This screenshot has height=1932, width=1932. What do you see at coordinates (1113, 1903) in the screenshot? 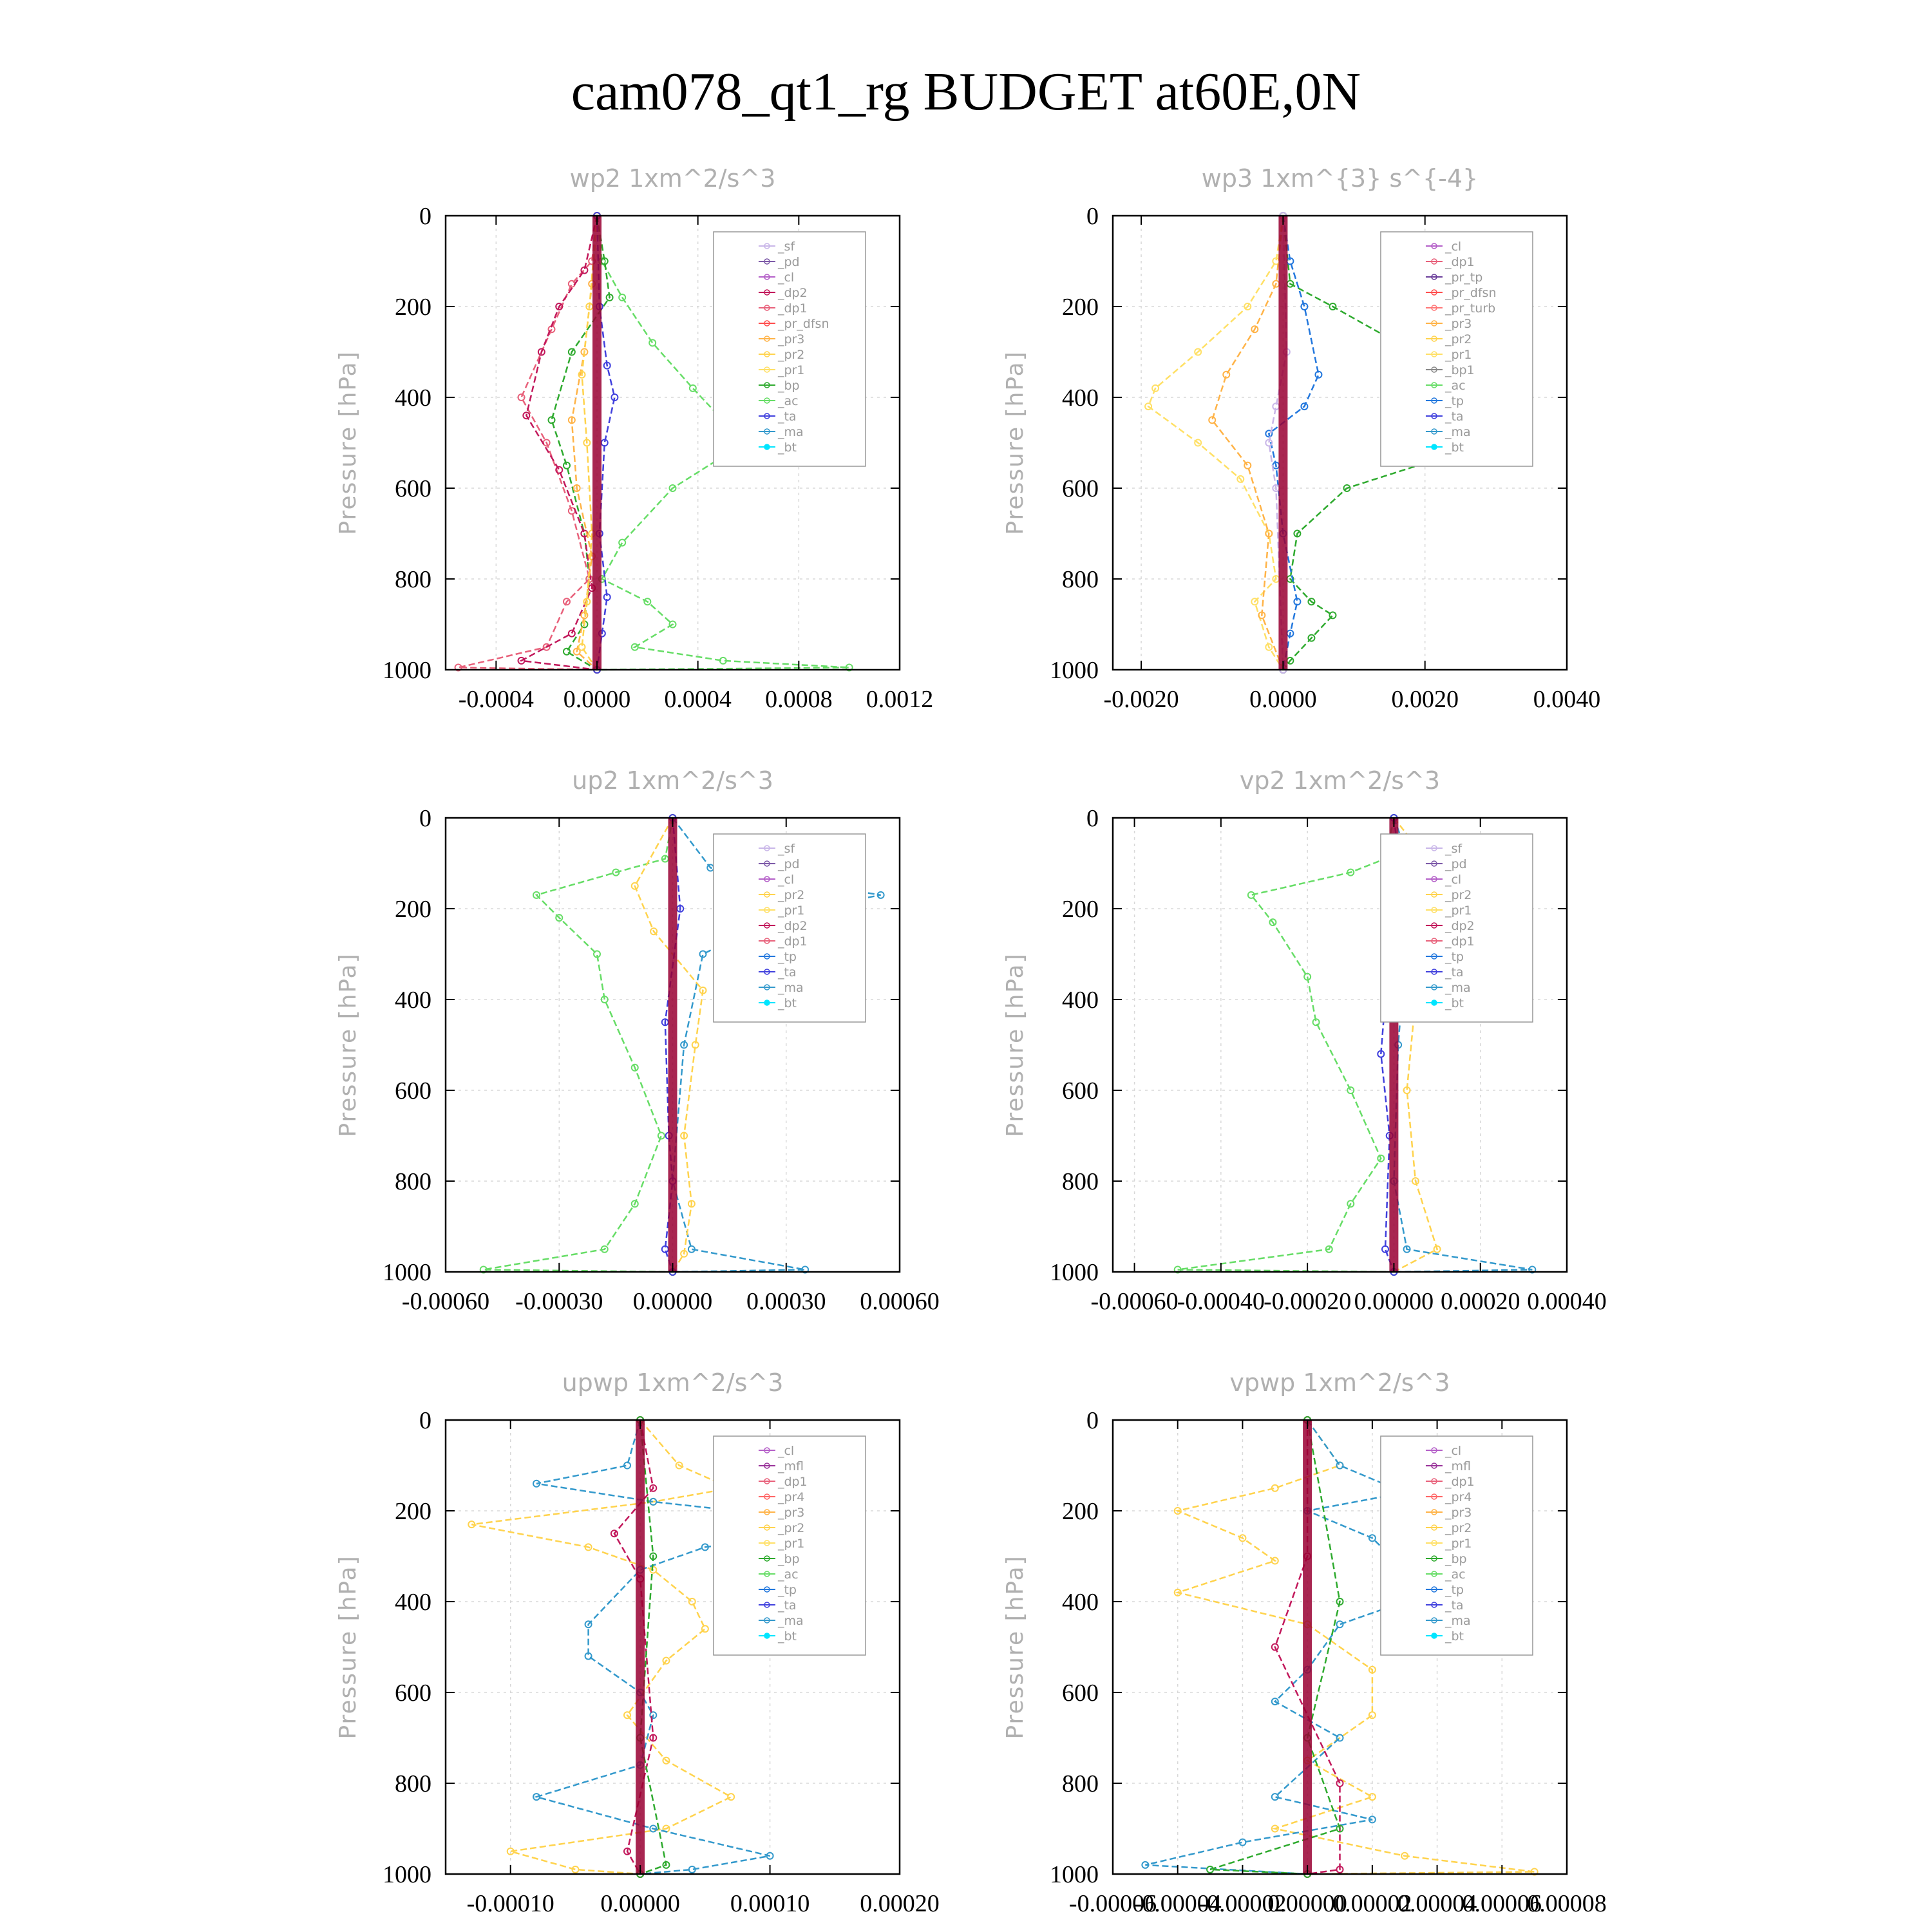
I see `x-tick-label: -0.00006` at bounding box center [1113, 1903].